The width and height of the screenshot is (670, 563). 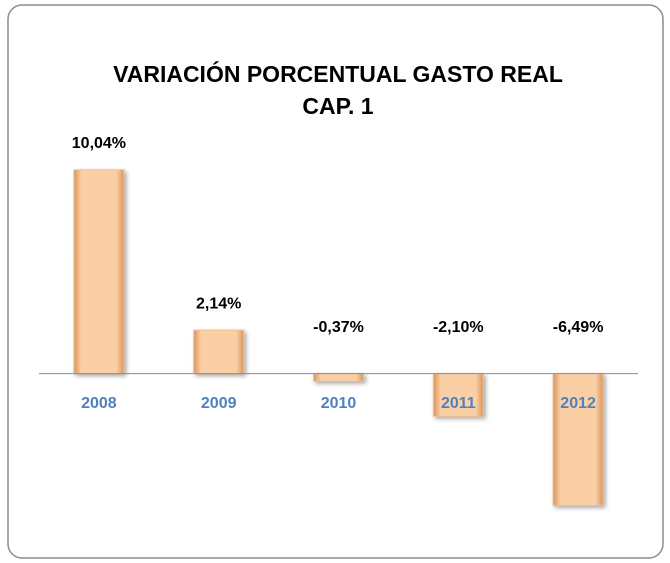 What do you see at coordinates (338, 73) in the screenshot?
I see `chart-title: VARIACIÓN PORCENTUAL GASTO REAL` at bounding box center [338, 73].